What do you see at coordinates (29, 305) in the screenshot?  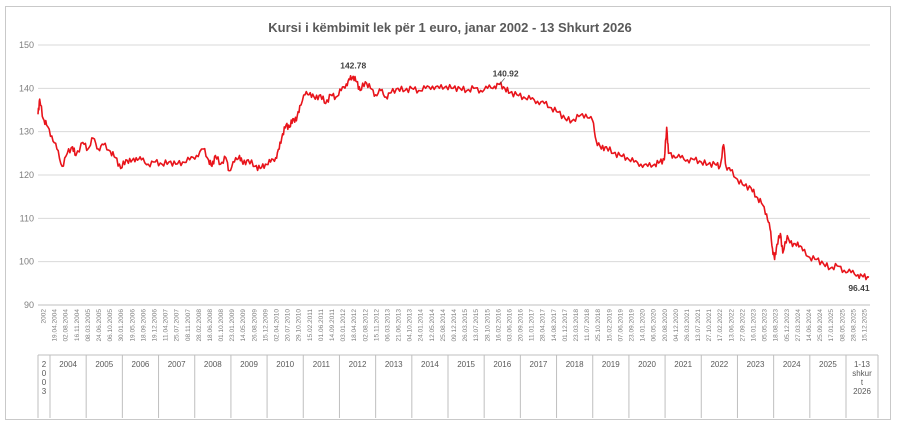 I see `y-tick-label: 90` at bounding box center [29, 305].